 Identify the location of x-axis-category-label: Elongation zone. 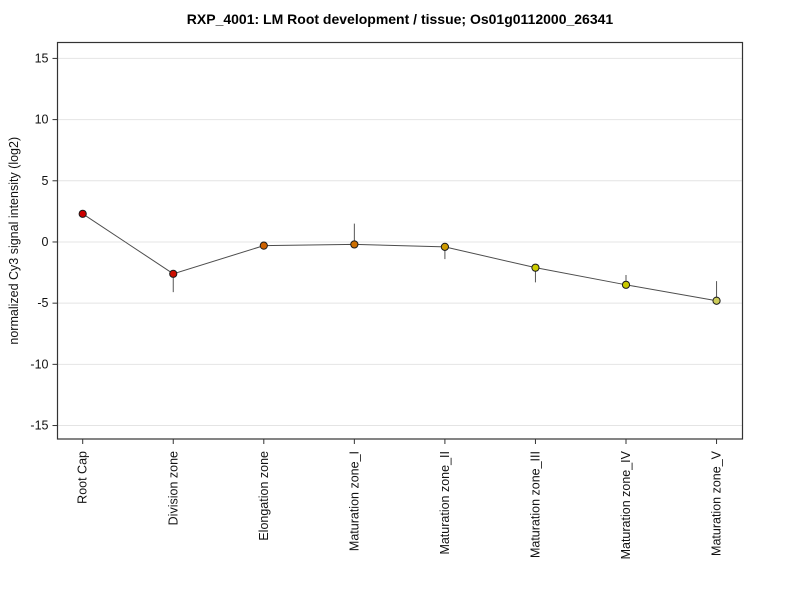
(264, 496).